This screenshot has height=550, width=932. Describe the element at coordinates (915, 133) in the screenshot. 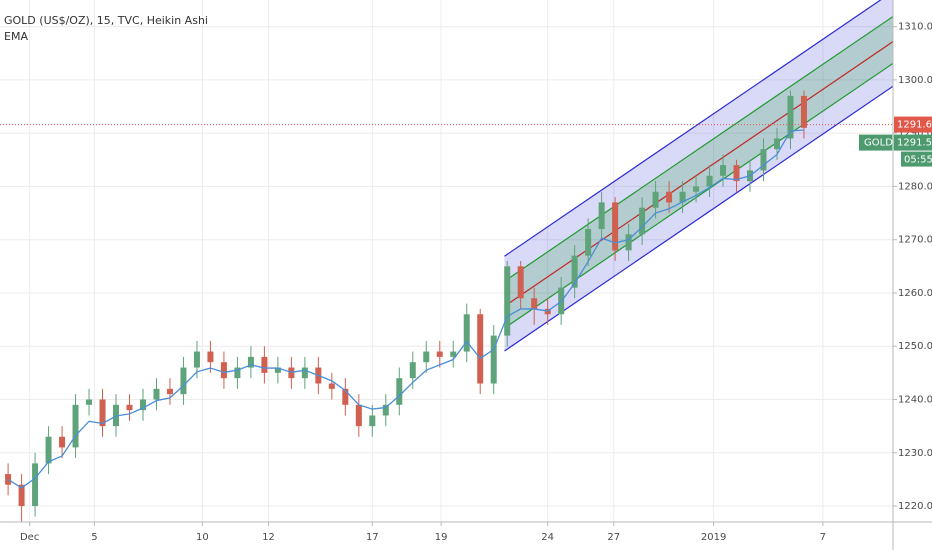

I see `y-tick-label: 1290.00` at that location.